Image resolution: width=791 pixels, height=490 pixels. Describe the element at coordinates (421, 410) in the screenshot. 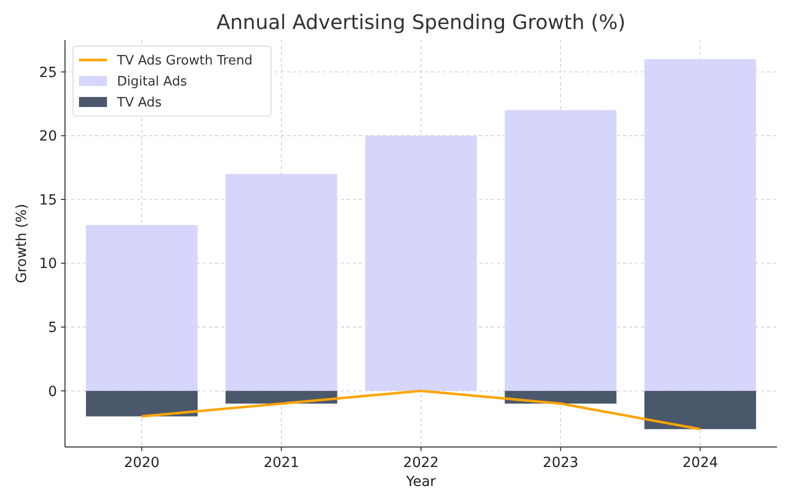

I see `line-series` at that location.